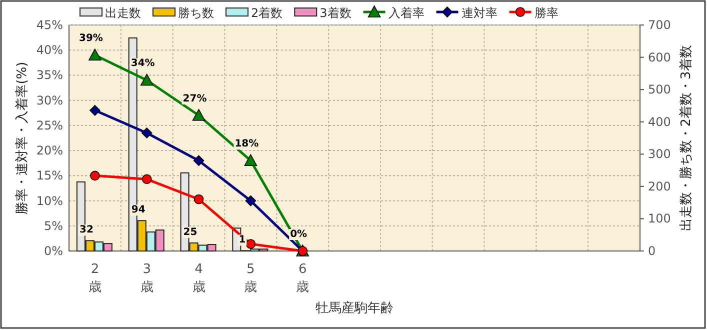  Describe the element at coordinates (659, 154) in the screenshot. I see `y2-tick-label: 300` at that location.